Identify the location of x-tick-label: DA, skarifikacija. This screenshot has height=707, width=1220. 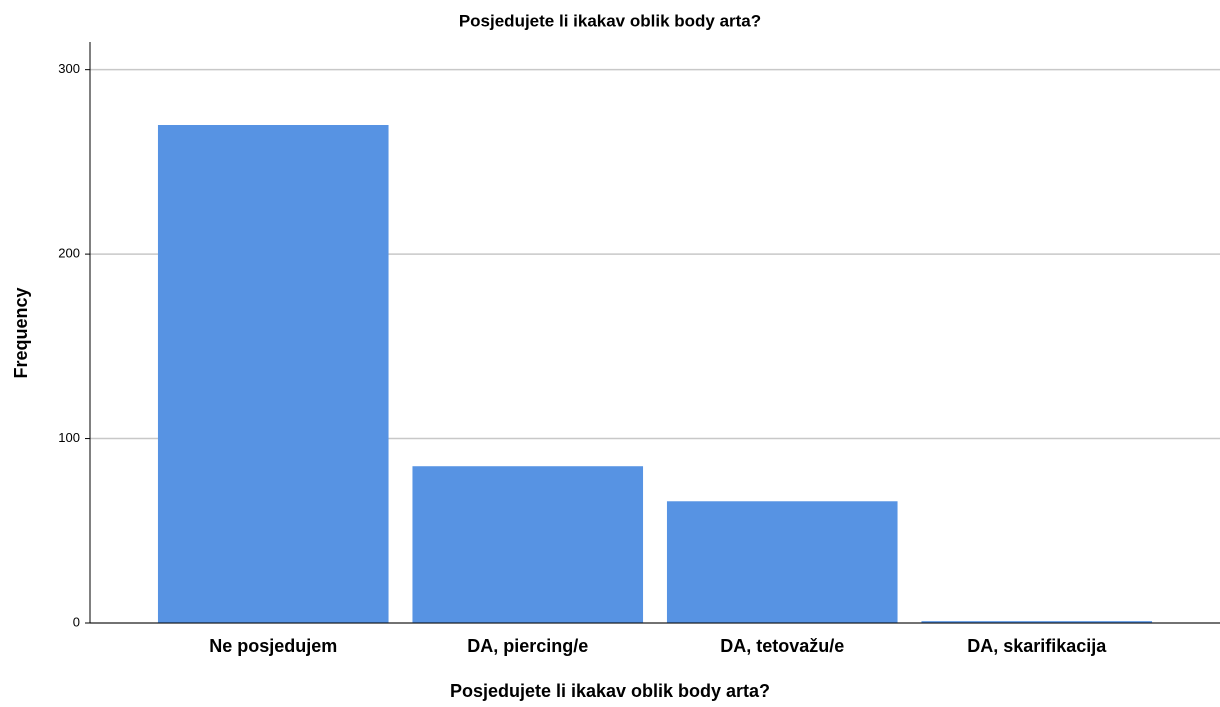
(1037, 646).